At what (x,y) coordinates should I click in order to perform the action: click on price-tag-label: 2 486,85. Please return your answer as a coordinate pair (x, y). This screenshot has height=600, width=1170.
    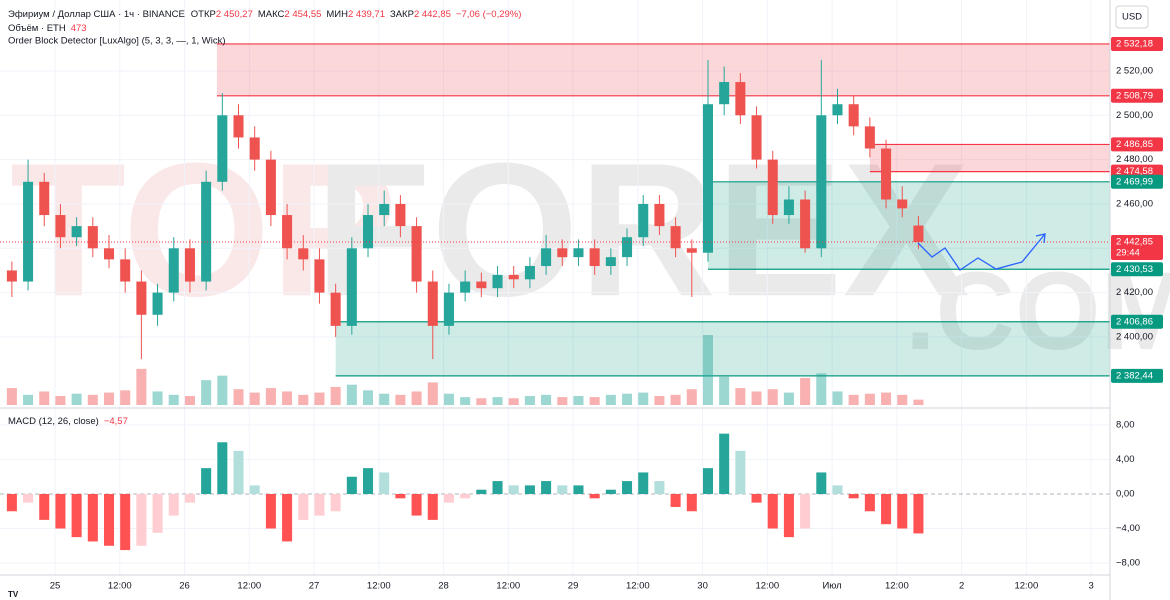
    Looking at the image, I should click on (1134, 144).